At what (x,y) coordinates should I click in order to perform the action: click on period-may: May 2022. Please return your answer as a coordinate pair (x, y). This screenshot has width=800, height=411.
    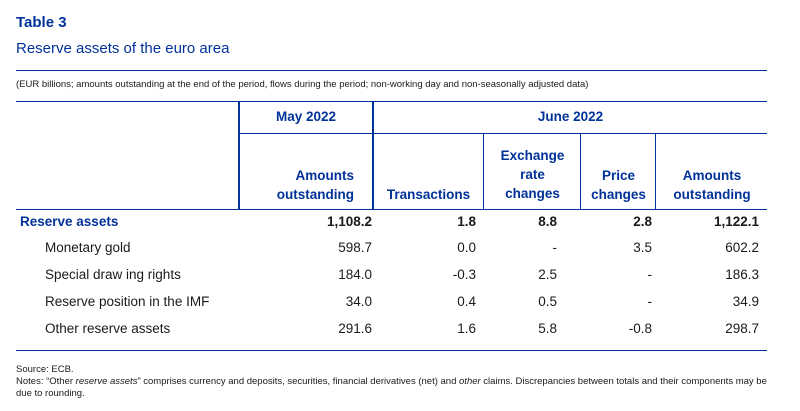
    Looking at the image, I should click on (306, 116).